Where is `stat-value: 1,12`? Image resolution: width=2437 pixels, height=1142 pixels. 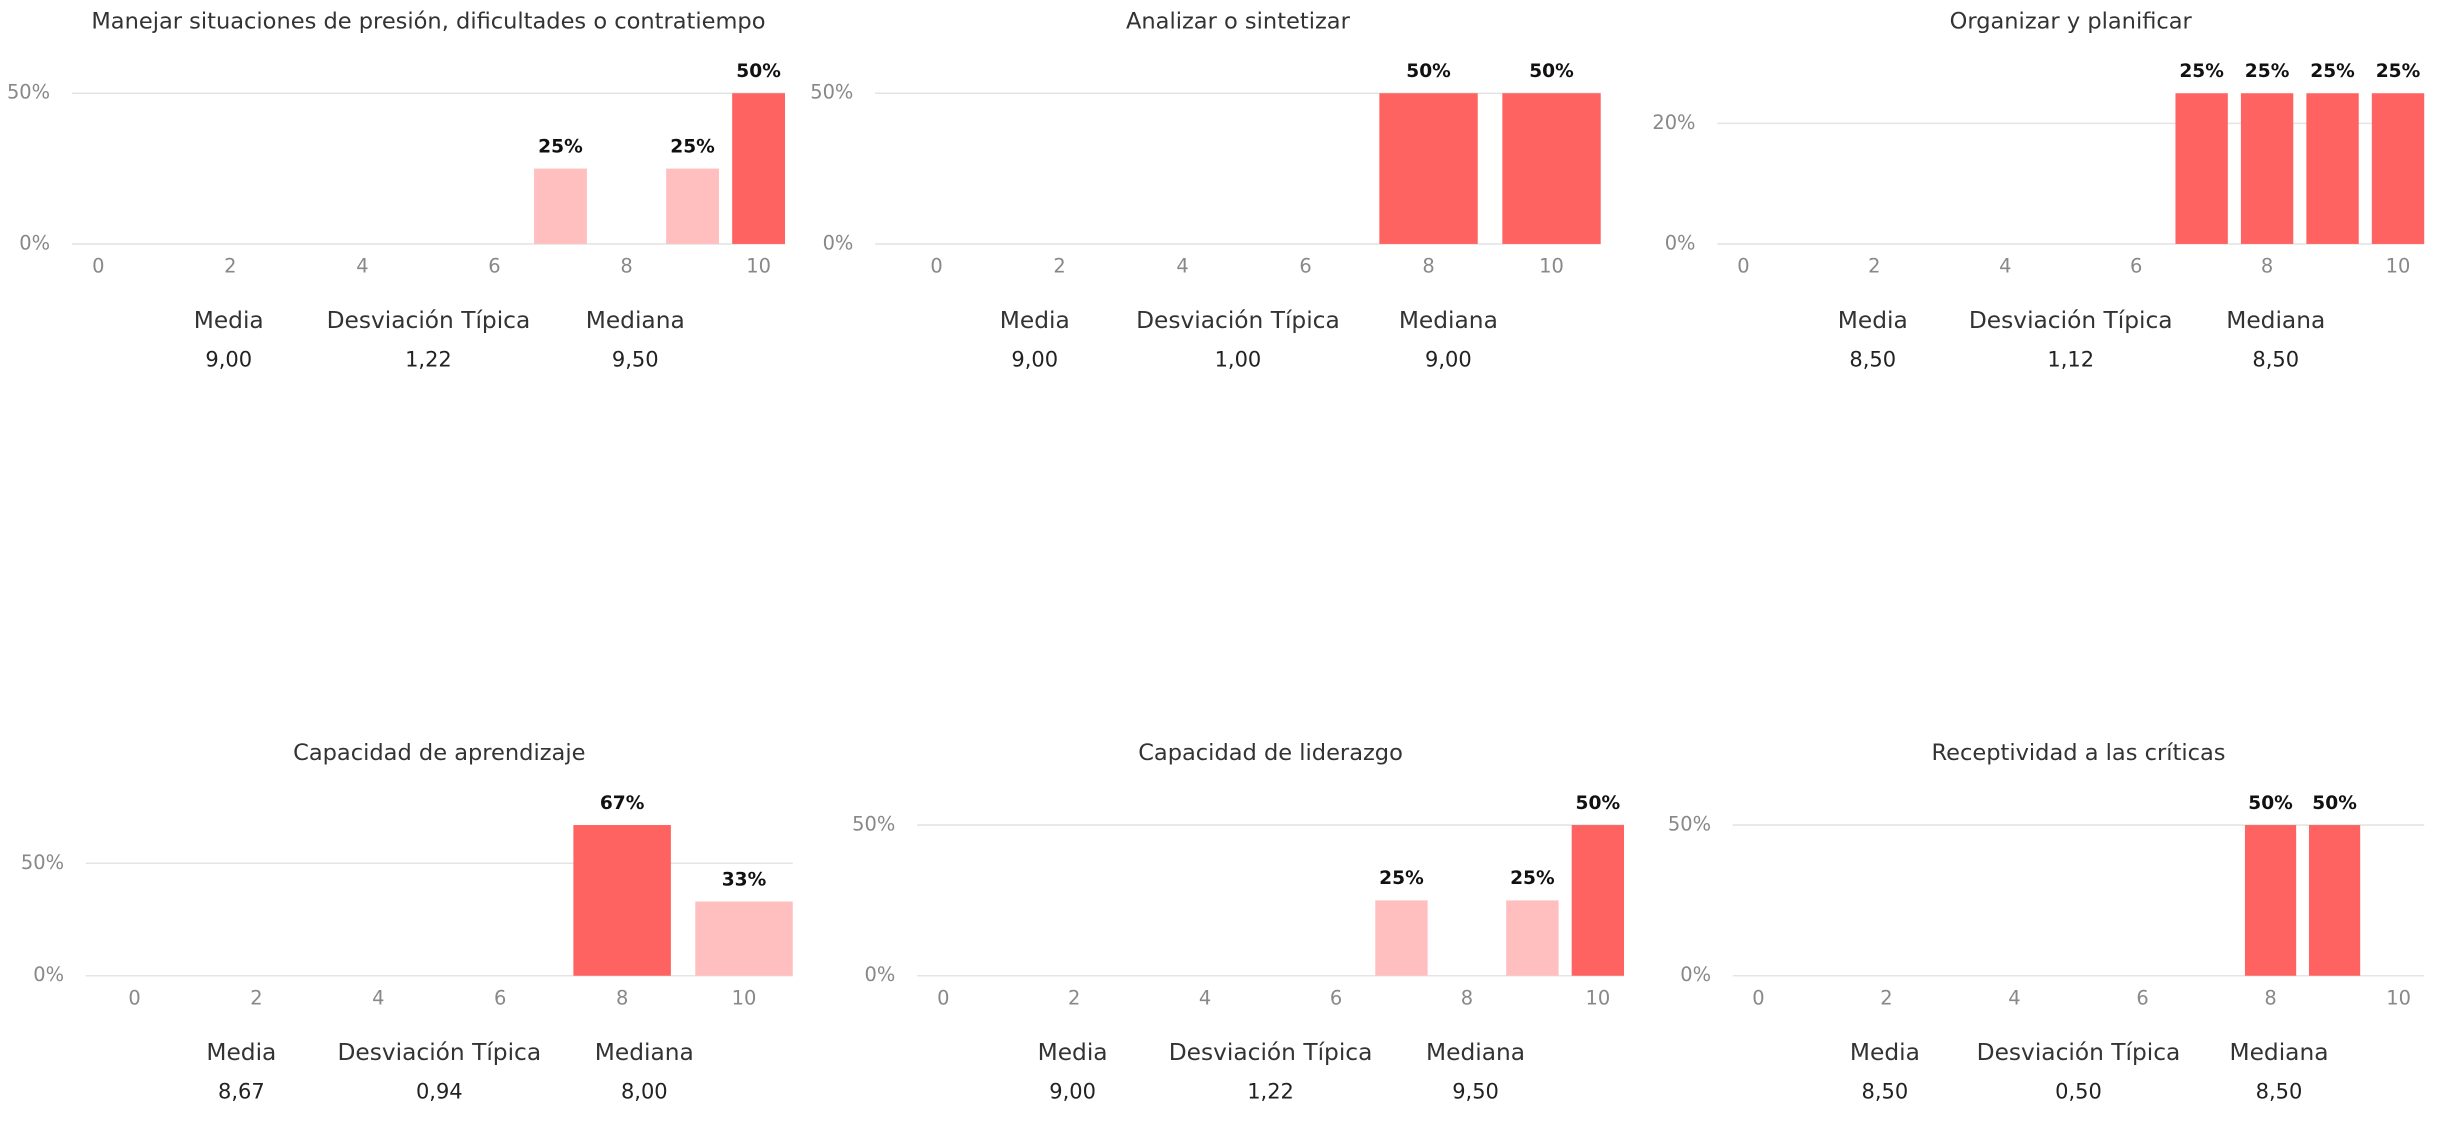
stat-value: 1,12 is located at coordinates (2070, 359).